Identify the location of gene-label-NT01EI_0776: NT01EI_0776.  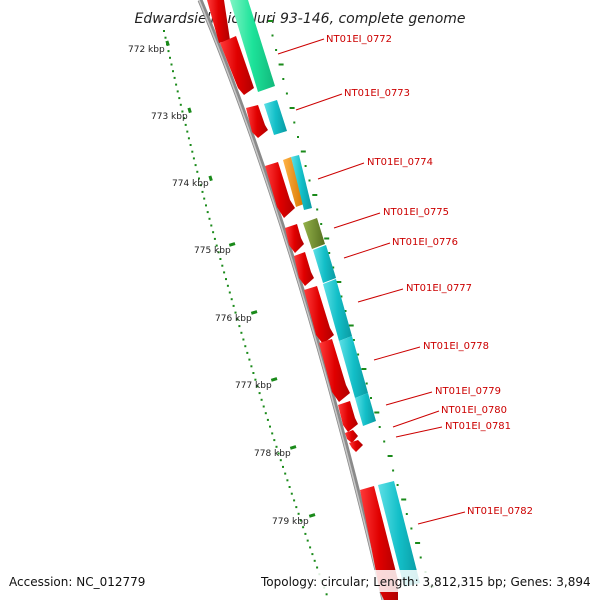
(425, 242).